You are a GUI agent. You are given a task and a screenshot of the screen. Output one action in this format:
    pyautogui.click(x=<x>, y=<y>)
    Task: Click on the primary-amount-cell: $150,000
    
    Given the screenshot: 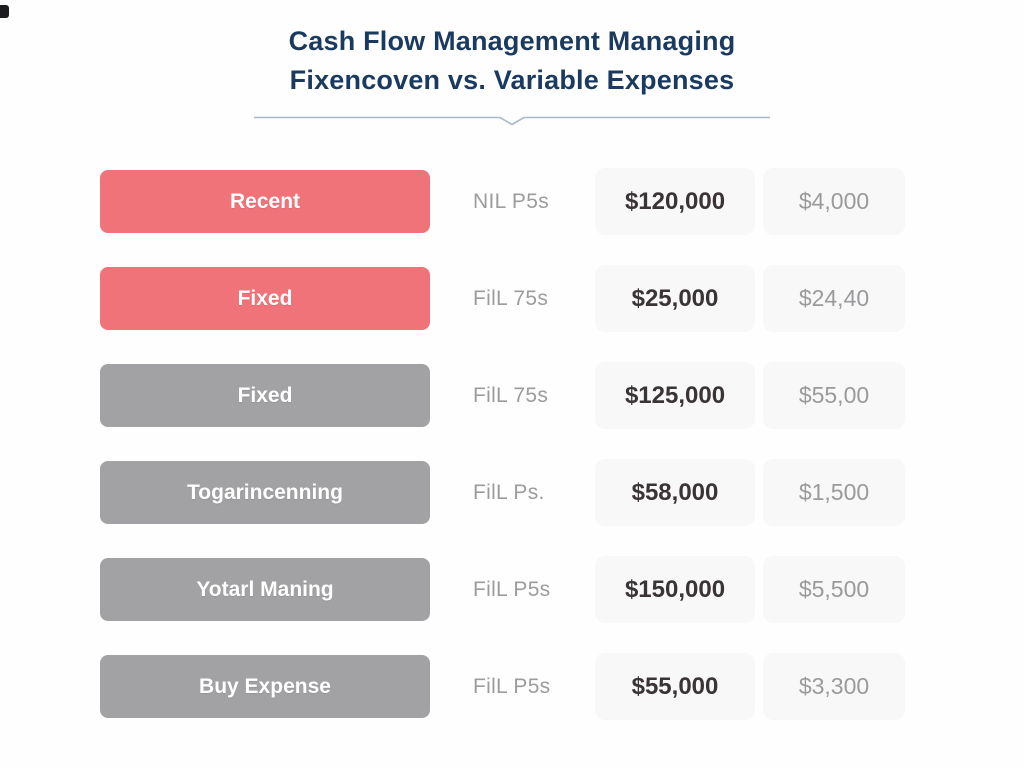 What is the action you would take?
    pyautogui.click(x=675, y=589)
    